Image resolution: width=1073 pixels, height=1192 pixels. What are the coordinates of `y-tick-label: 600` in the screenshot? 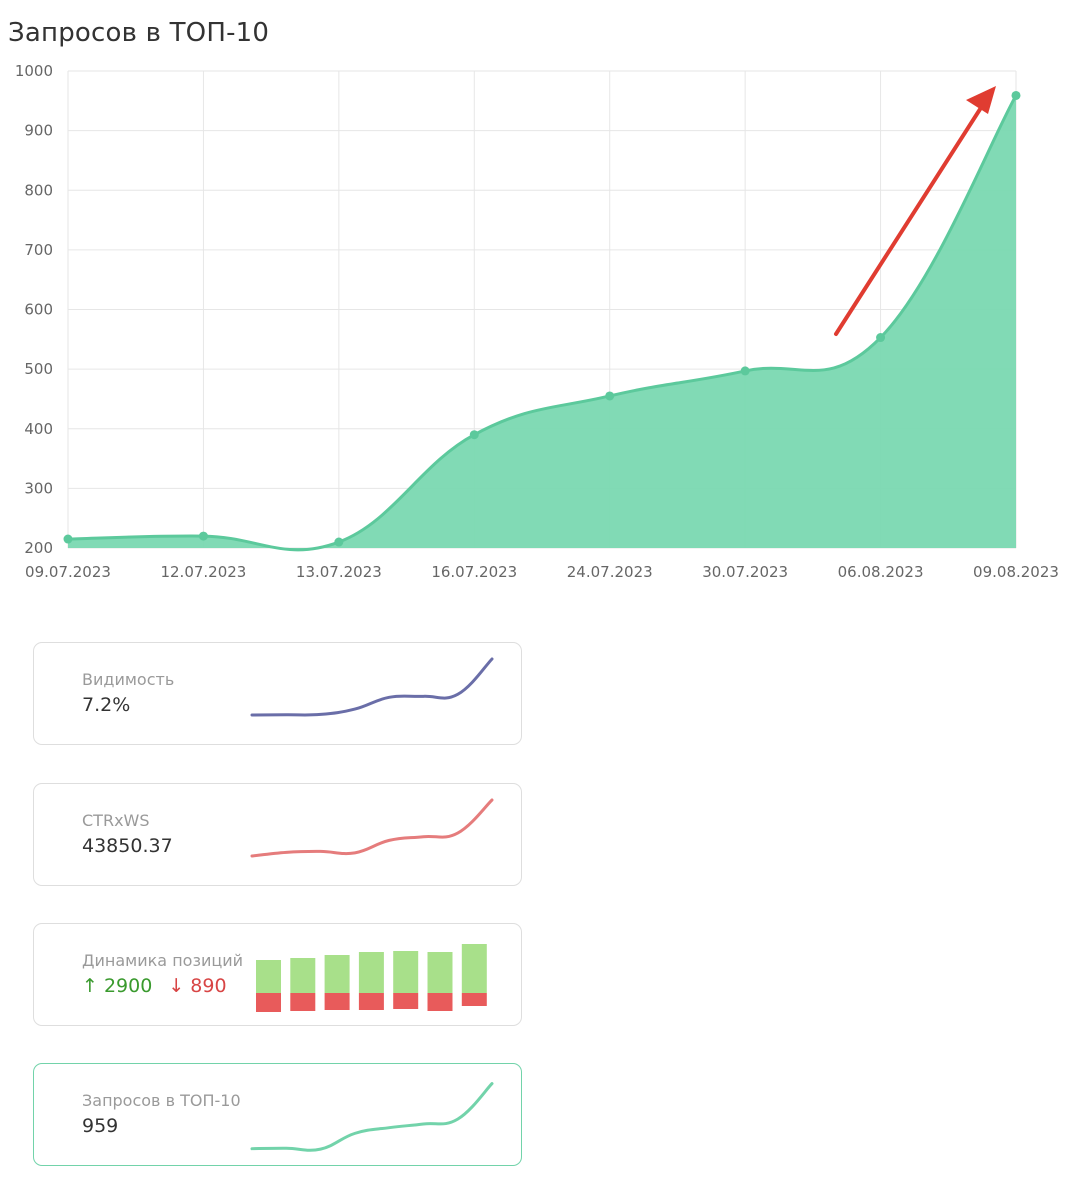 It's located at (38, 310).